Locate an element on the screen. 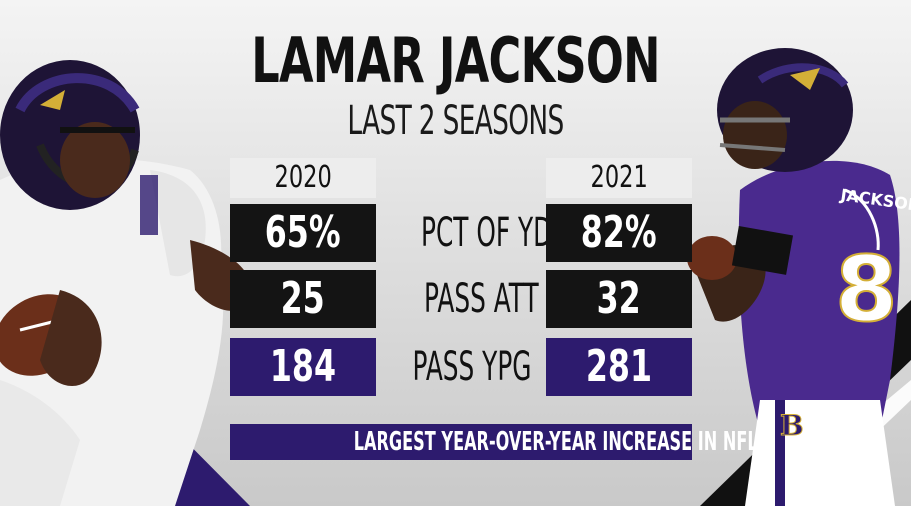  footer-banner: LARGEST YEAR-OVER-YEAR INCREASE IN NFL is located at coordinates (494, 442).